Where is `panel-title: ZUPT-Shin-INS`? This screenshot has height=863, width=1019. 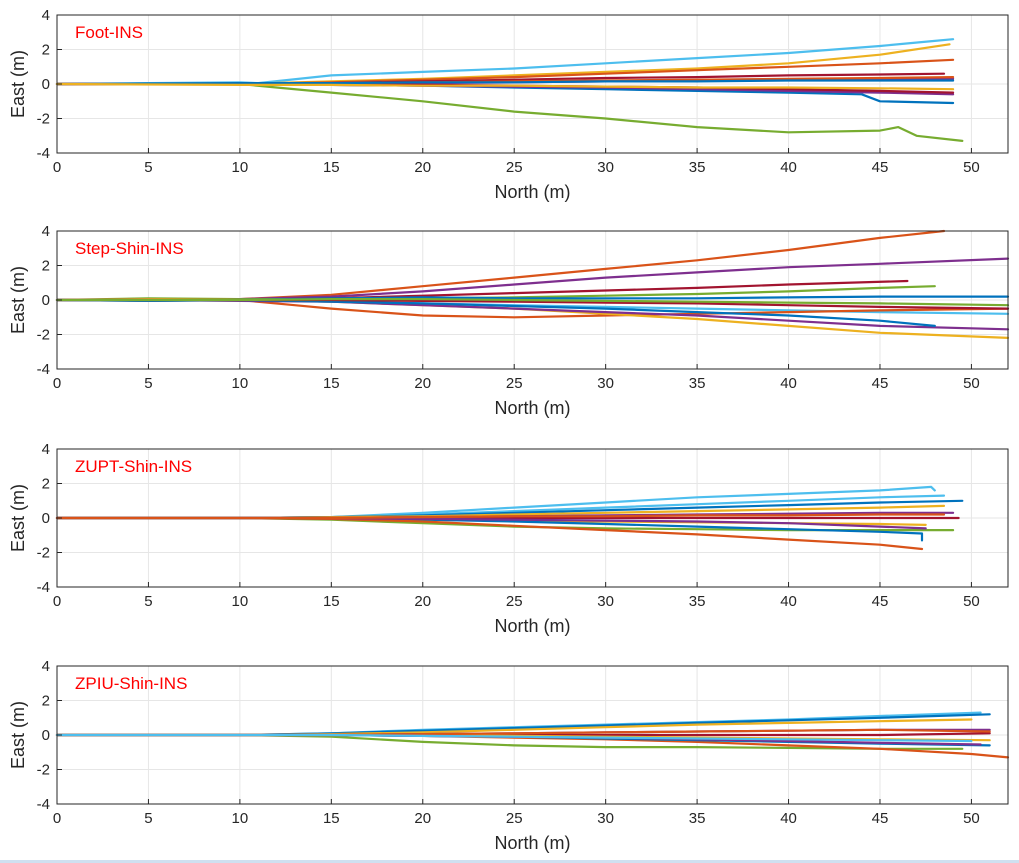
panel-title: ZUPT-Shin-INS is located at coordinates (133, 466).